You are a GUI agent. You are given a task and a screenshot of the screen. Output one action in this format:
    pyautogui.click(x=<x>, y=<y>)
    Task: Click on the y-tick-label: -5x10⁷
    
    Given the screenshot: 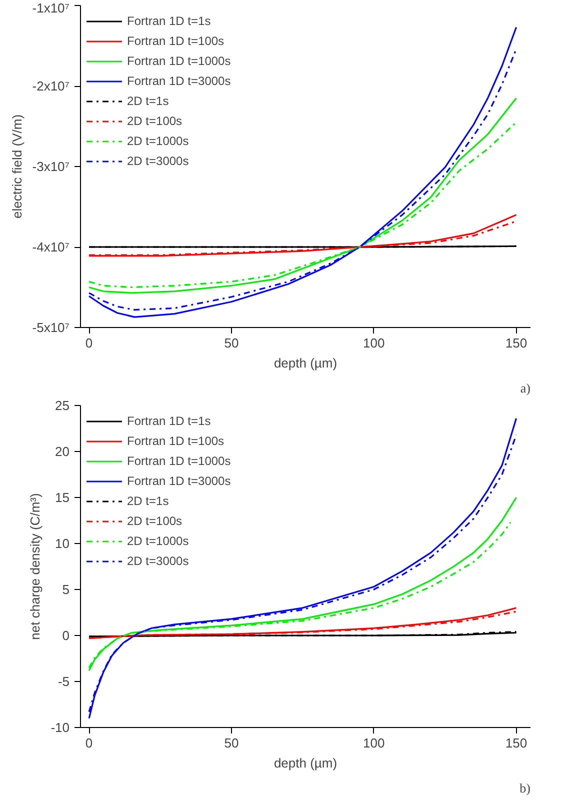 What is the action you would take?
    pyautogui.click(x=51, y=327)
    